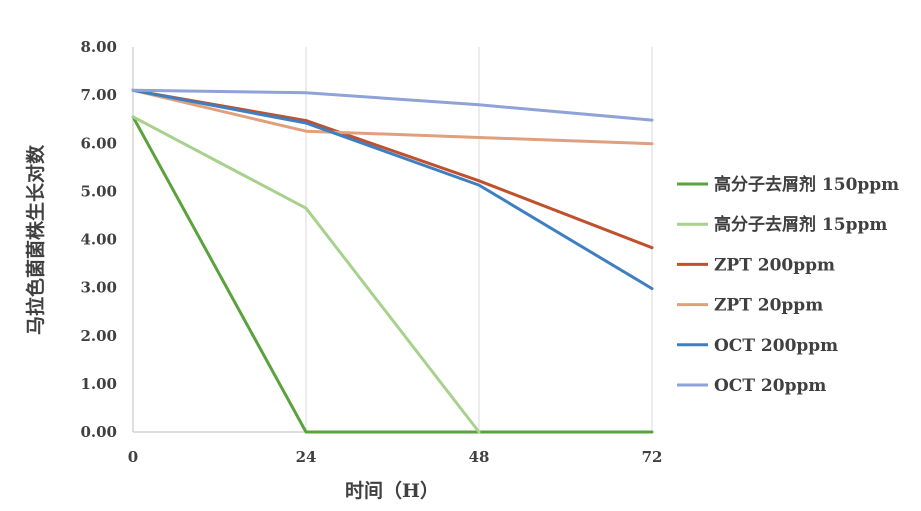 This screenshot has height=511, width=921. Describe the element at coordinates (98, 191) in the screenshot. I see `y-tick-label: 5.00` at that location.